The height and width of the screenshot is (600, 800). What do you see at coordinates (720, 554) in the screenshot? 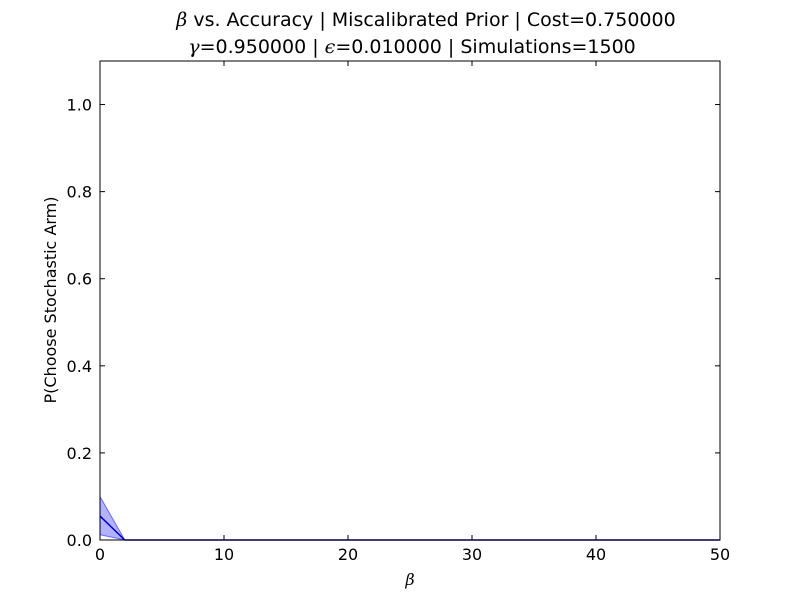
I see `x-tick-label: 50` at bounding box center [720, 554].